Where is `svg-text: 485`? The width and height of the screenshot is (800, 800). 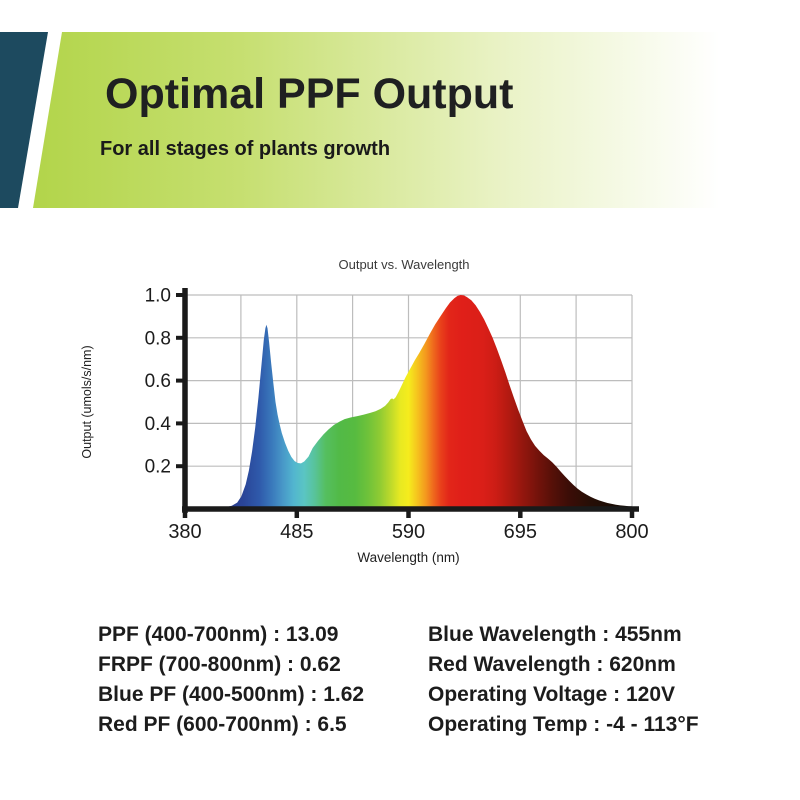 svg-text: 485 is located at coordinates (296, 532).